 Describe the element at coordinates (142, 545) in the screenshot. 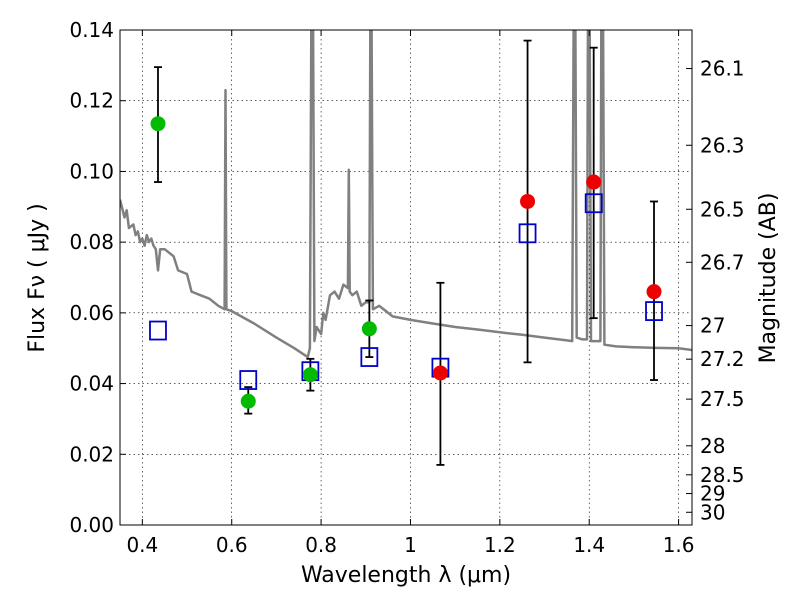

I see `x-tick-label: 0.4` at that location.